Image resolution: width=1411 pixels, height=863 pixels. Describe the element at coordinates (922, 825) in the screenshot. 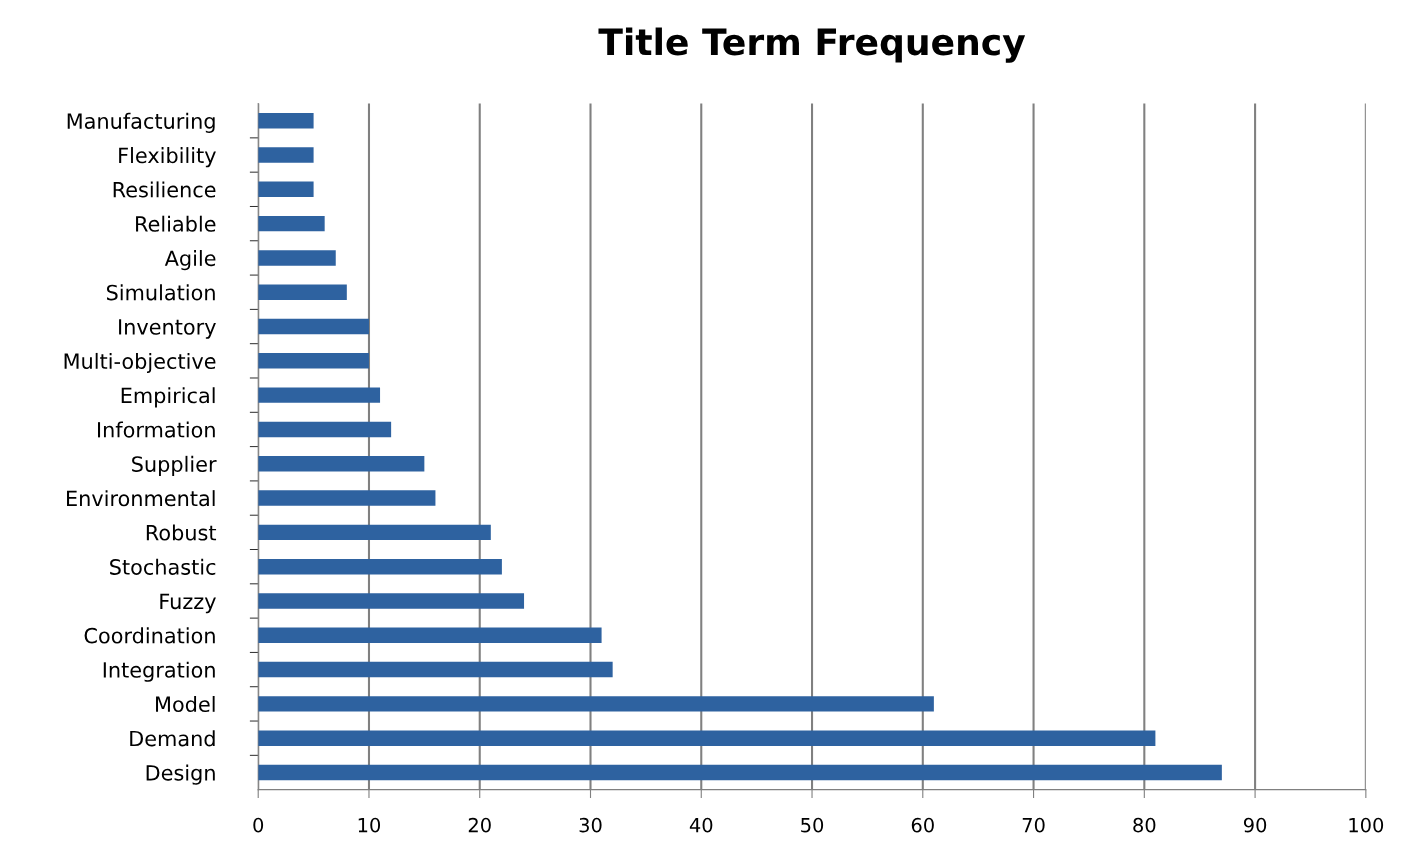

I see `x-tick-label: 60` at that location.